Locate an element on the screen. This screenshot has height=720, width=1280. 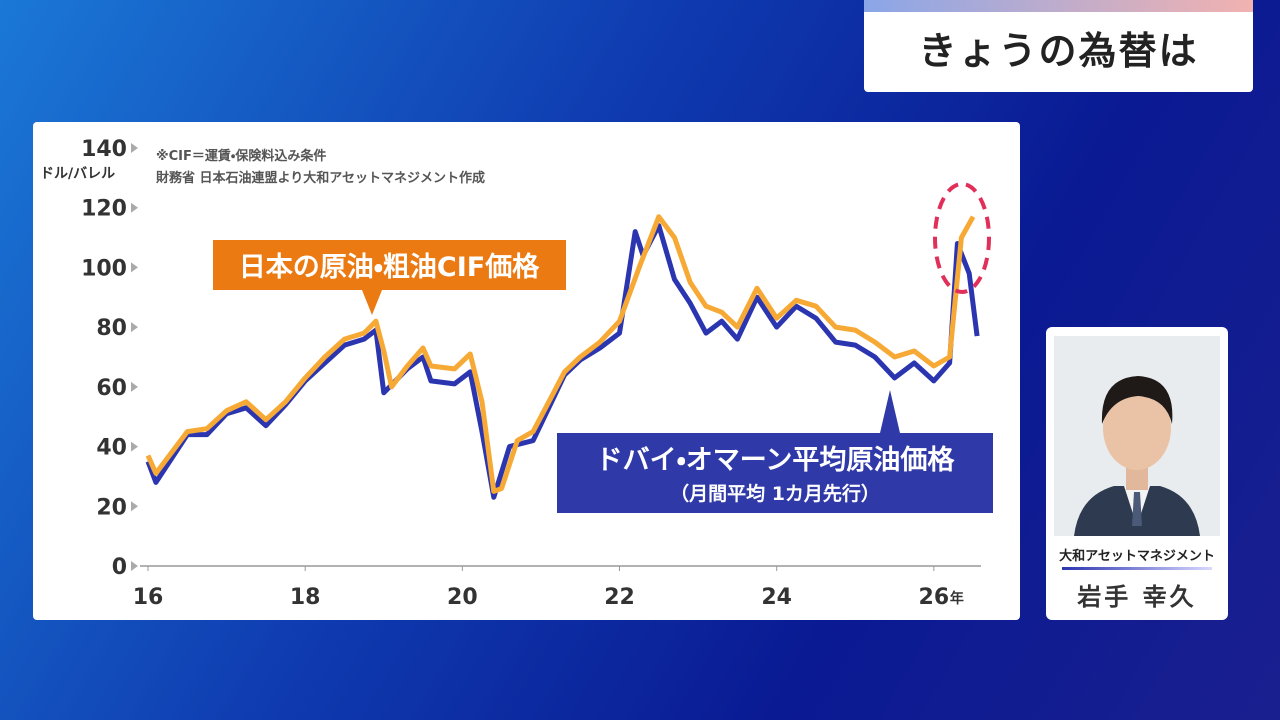
header-strip is located at coordinates (1058, 6).